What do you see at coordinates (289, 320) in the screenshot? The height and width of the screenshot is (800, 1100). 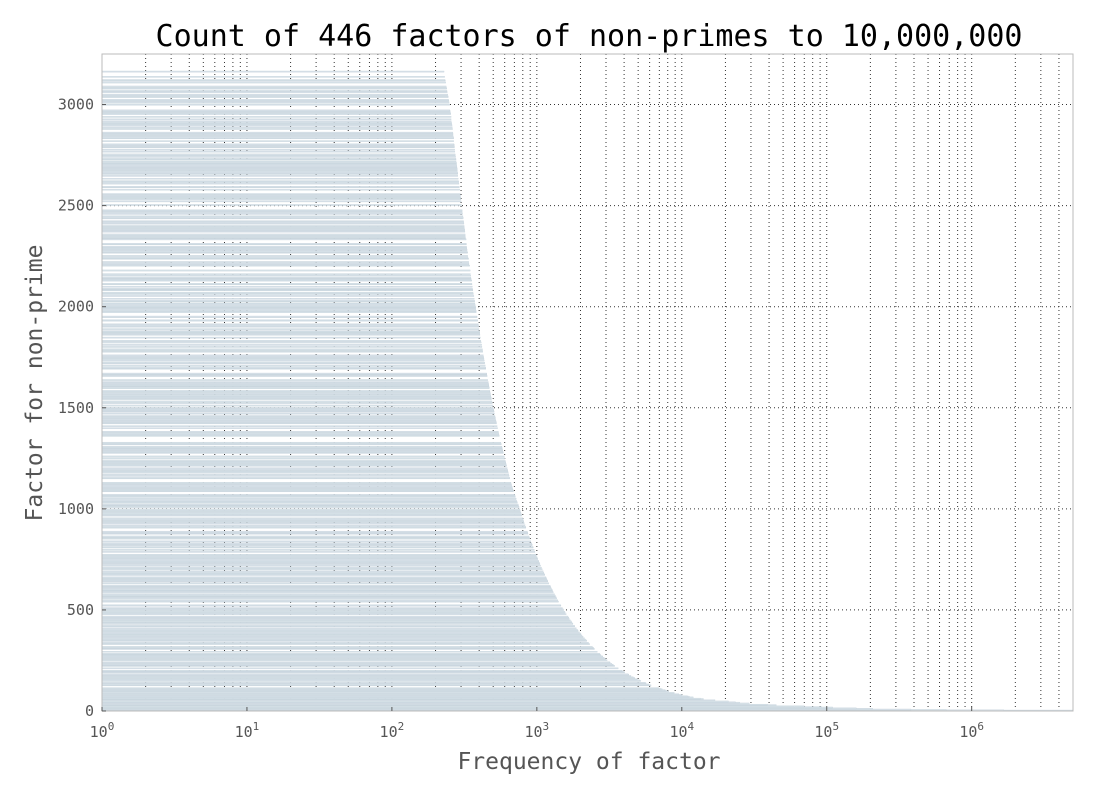 I see `bar-factor-1933` at bounding box center [289, 320].